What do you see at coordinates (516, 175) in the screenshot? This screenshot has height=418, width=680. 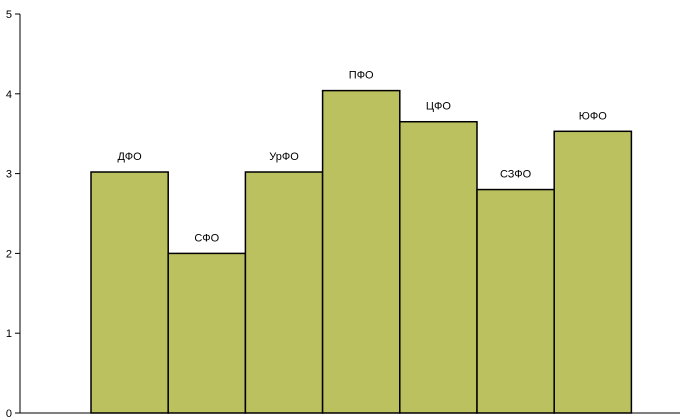 I see `bar-category-label: СЗФО` at bounding box center [516, 175].